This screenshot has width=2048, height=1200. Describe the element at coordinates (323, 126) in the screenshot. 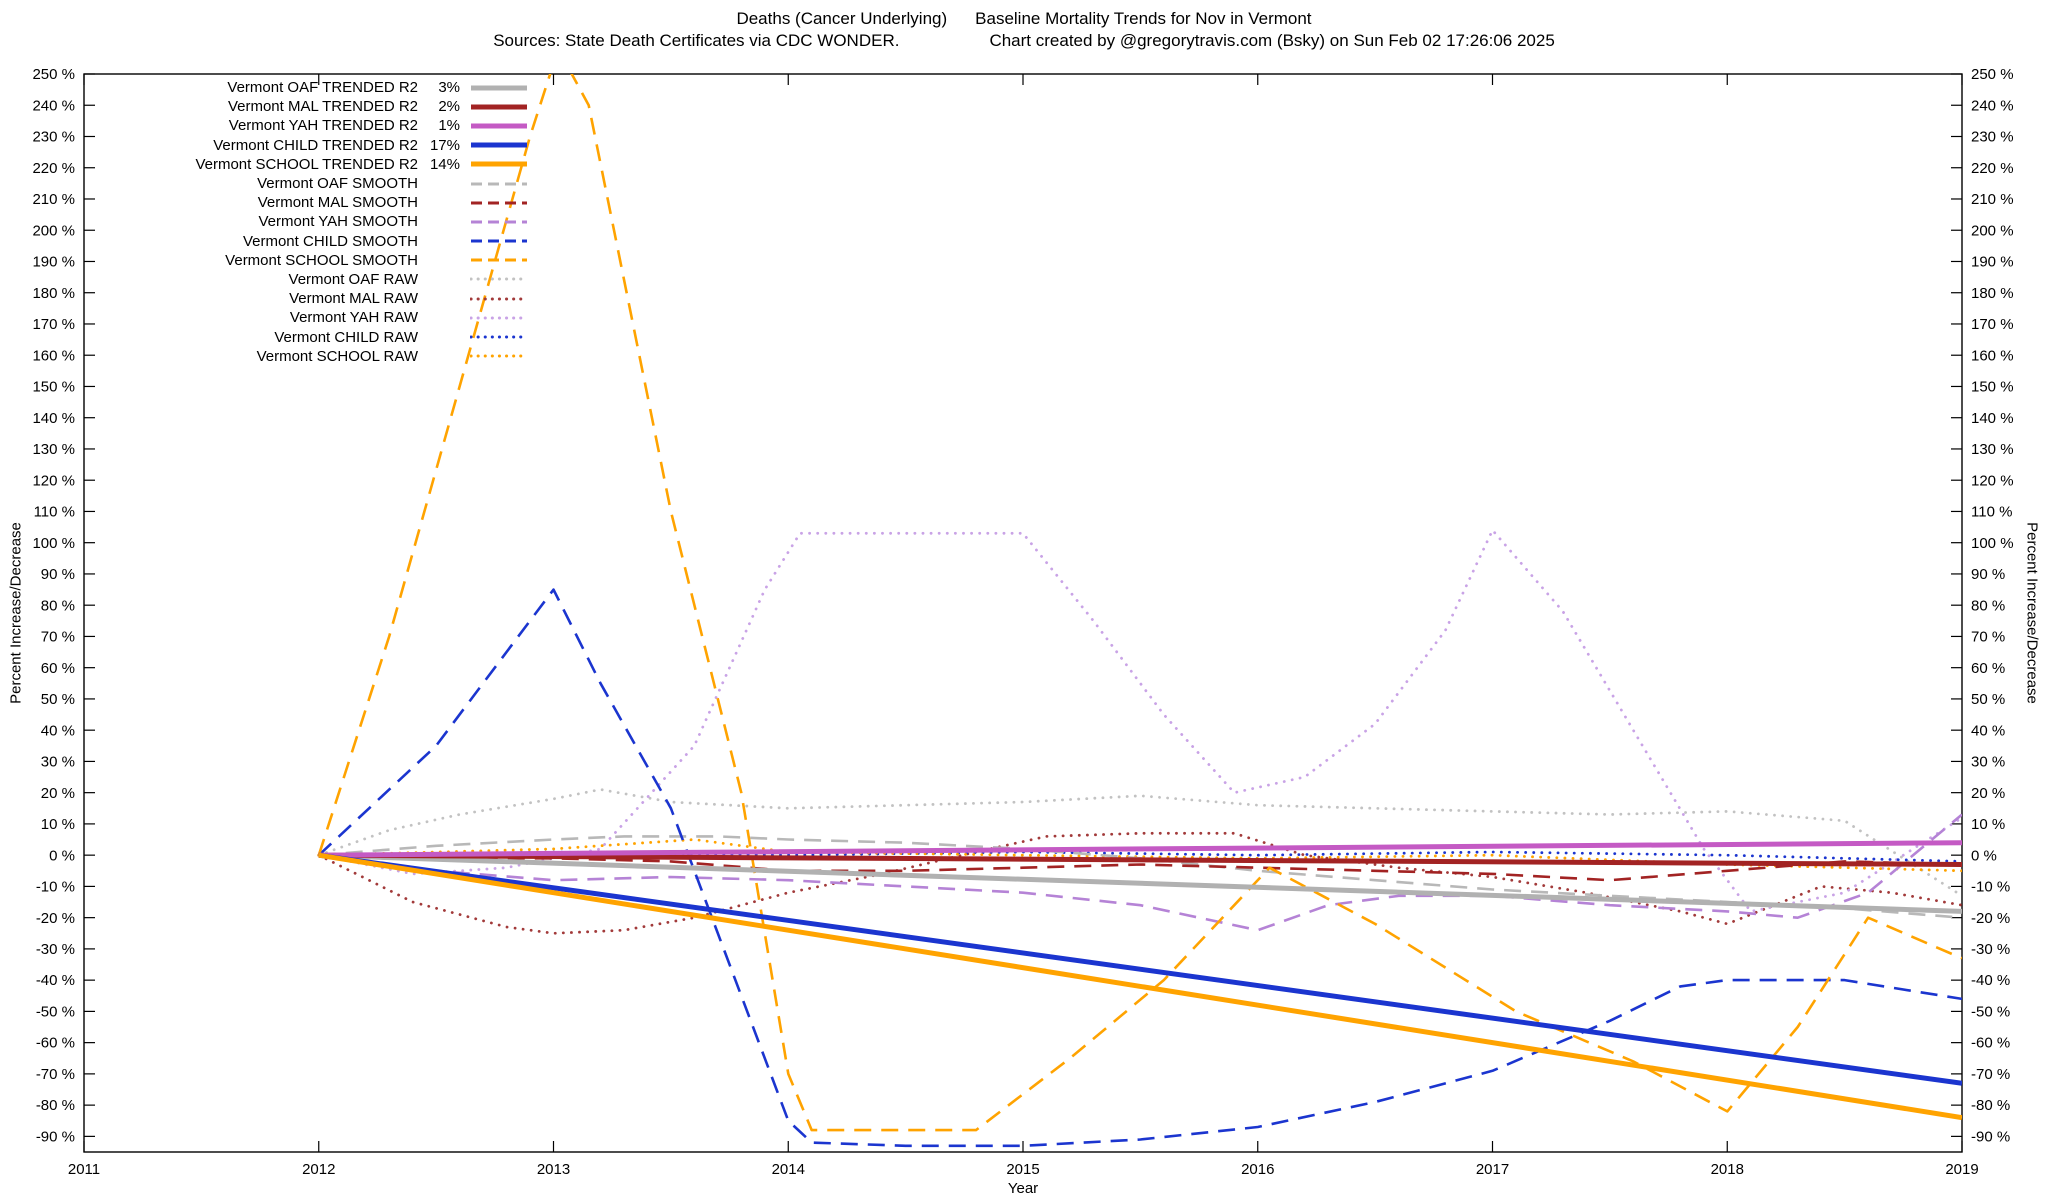

I see `legend-label: Vermont YAH TRENDED R2` at that location.